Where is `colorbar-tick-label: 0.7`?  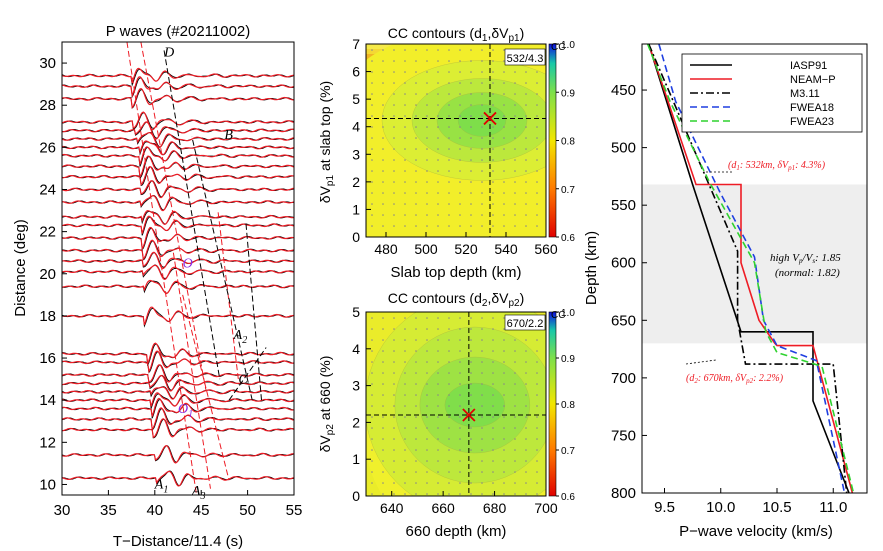 colorbar-tick-label: 0.7 is located at coordinates (568, 190).